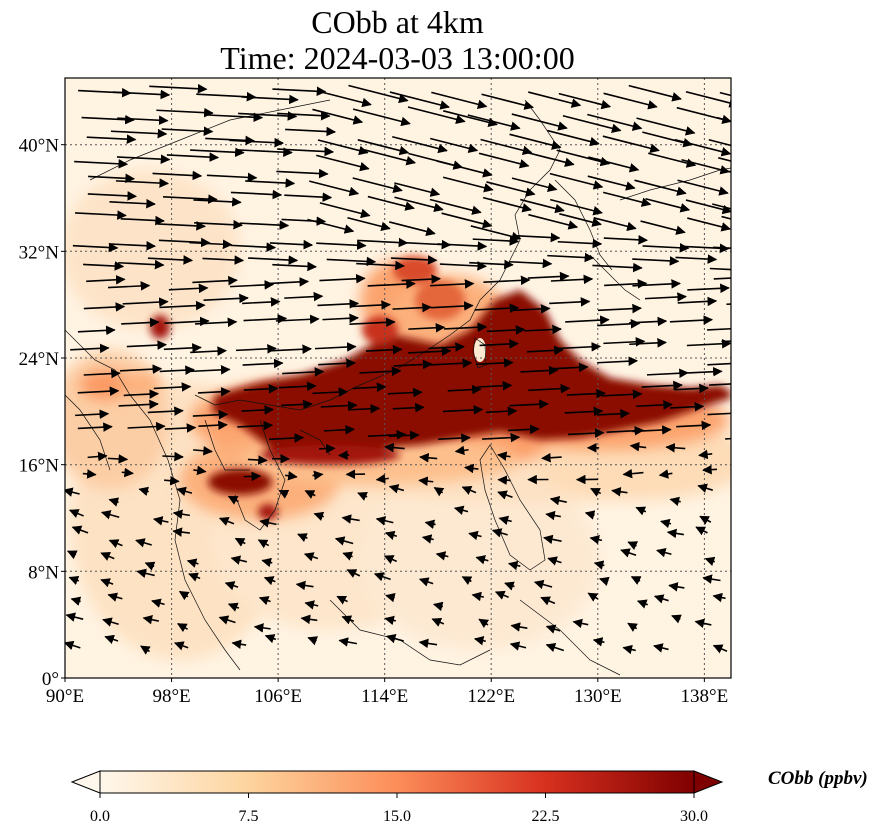 This screenshot has height=836, width=887. Describe the element at coordinates (100, 816) in the screenshot. I see `colorbar-tick-label: 0.0` at that location.